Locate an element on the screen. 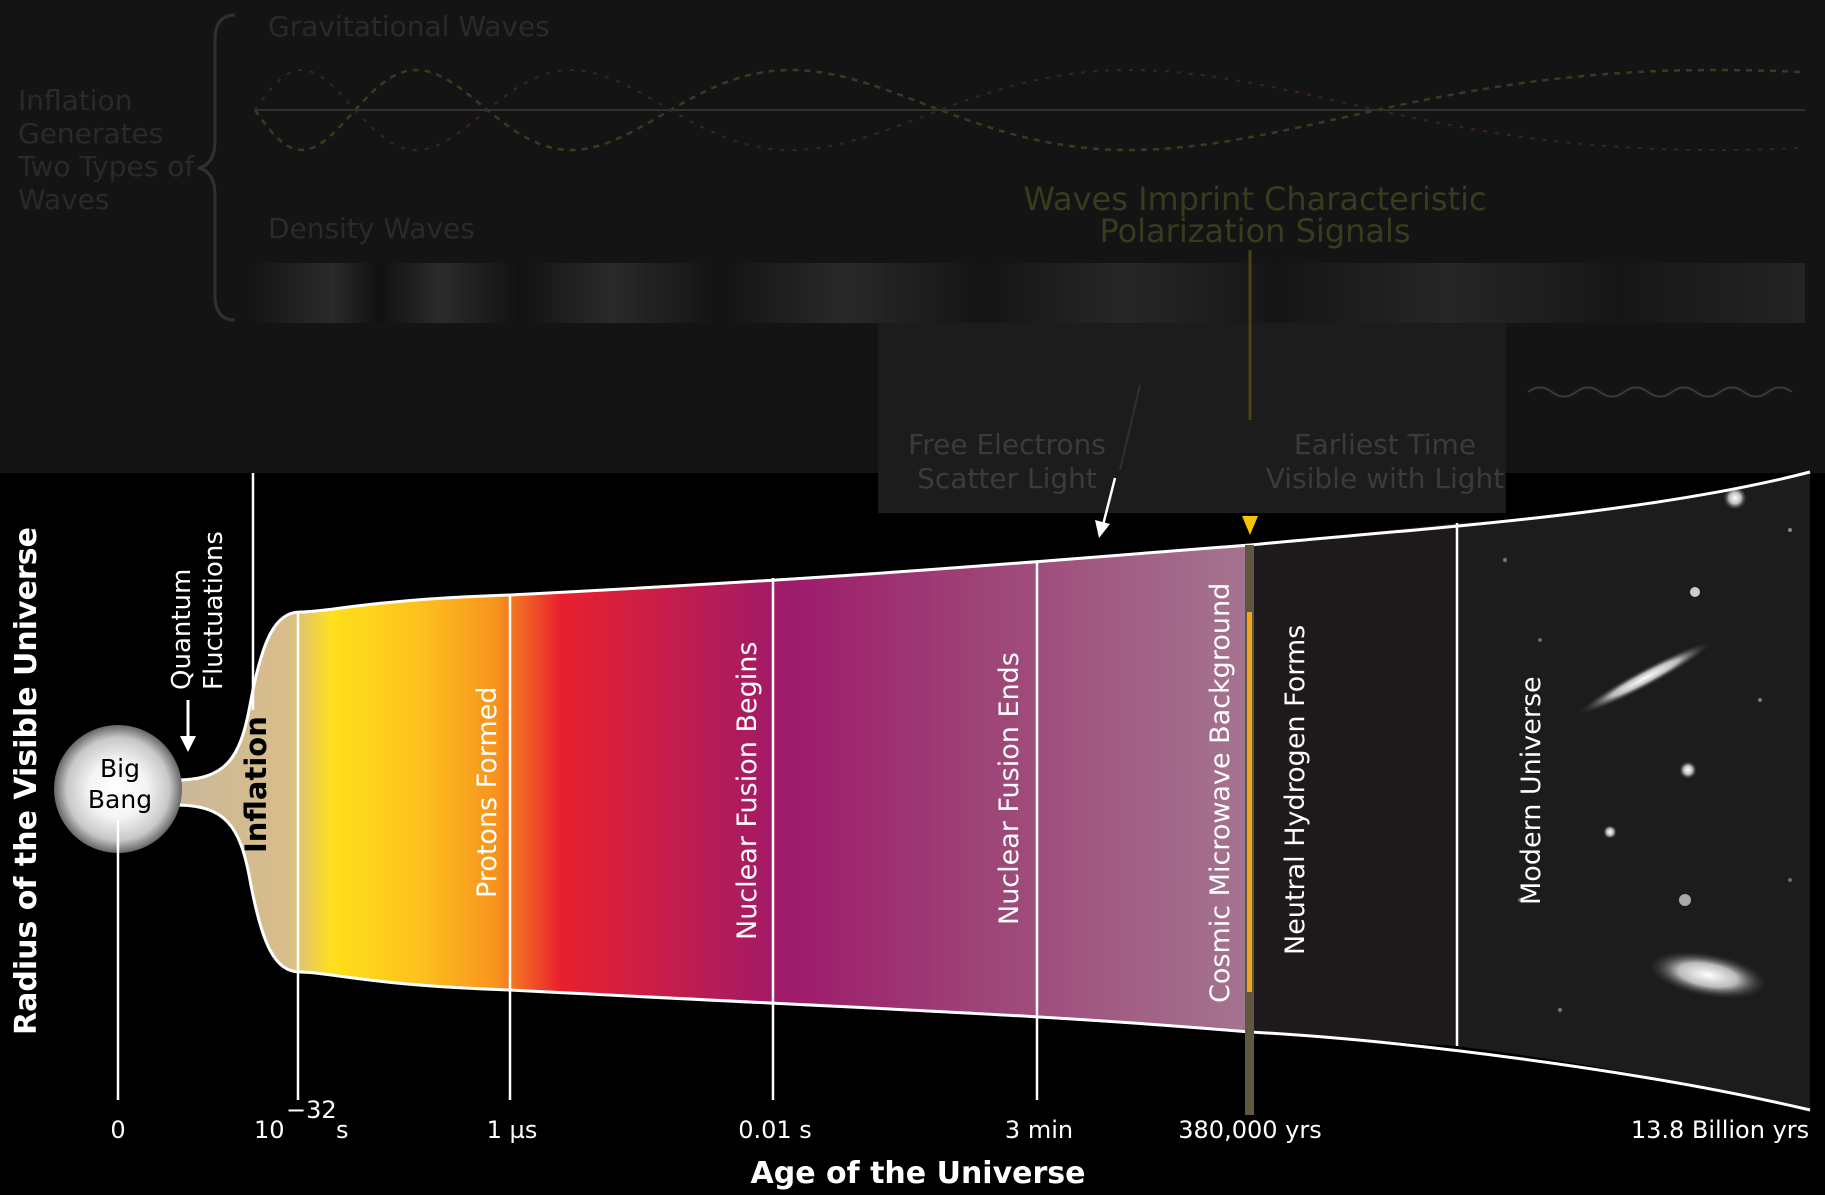 The image size is (1825, 1195). era-protons-formed: Protons Formed is located at coordinates (487, 792).